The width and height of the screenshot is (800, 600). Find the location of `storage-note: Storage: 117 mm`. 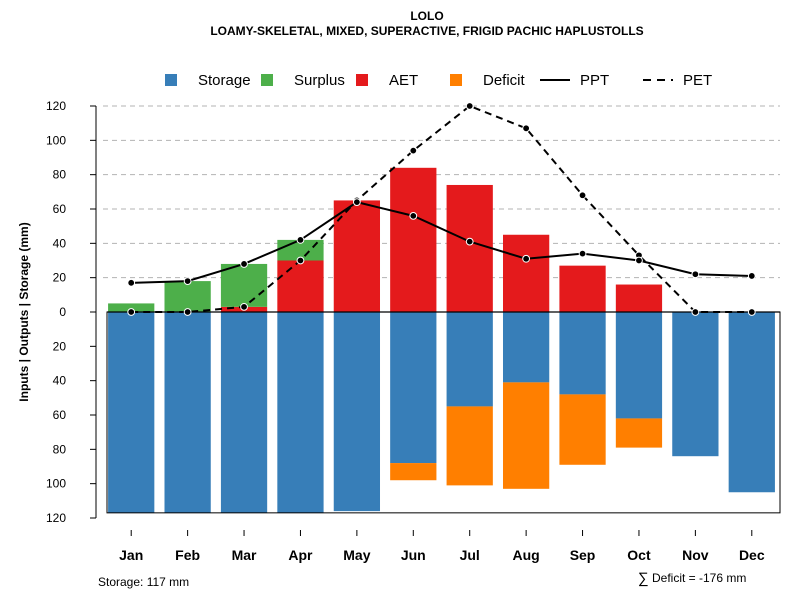

storage-note: Storage: 117 mm is located at coordinates (143, 582).